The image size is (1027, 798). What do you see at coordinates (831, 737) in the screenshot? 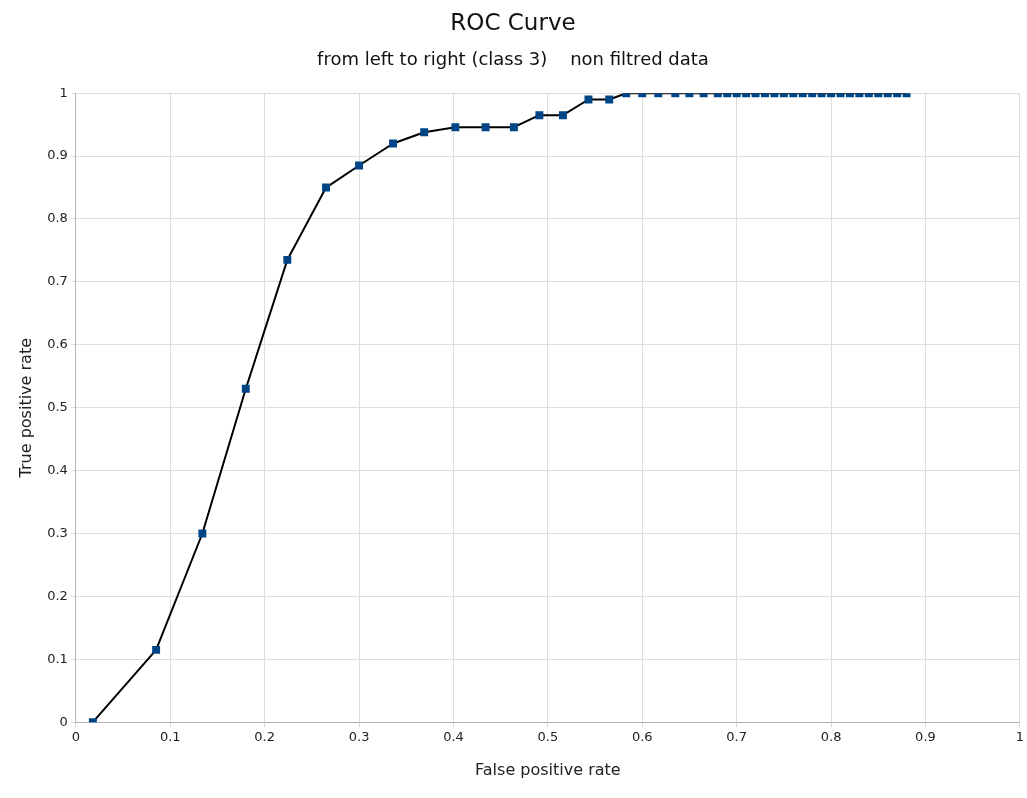
I see `x-tick-label: 0.8` at bounding box center [831, 737].